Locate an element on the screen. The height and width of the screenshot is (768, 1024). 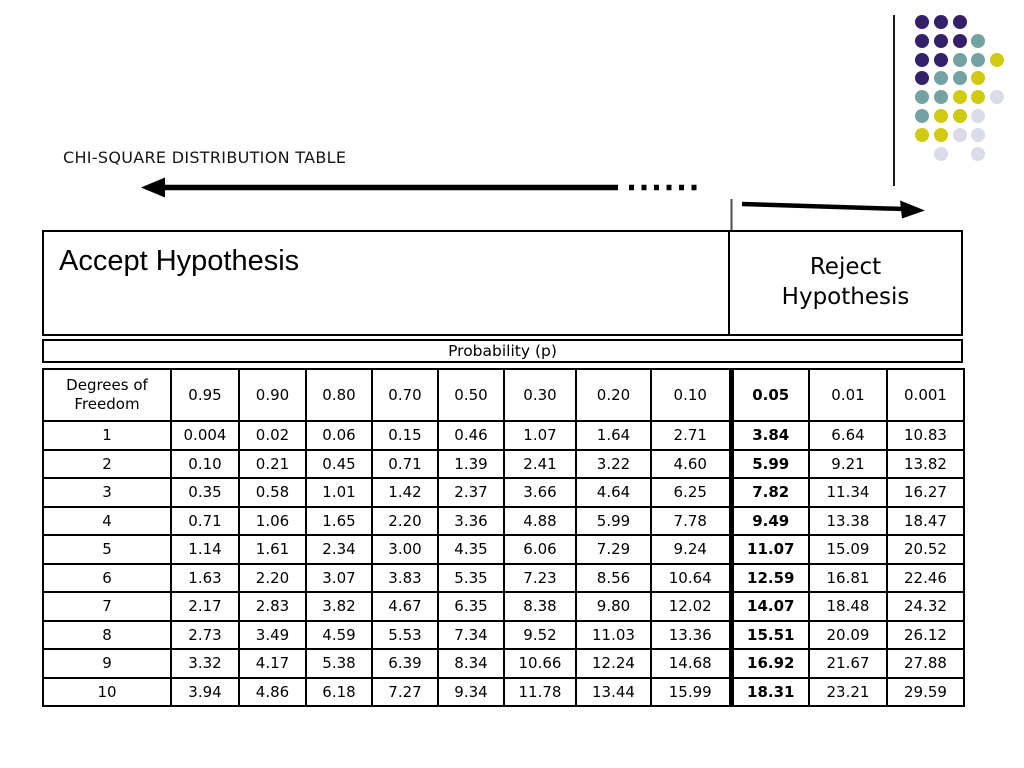
value-cell: 27.88 is located at coordinates (925, 663).